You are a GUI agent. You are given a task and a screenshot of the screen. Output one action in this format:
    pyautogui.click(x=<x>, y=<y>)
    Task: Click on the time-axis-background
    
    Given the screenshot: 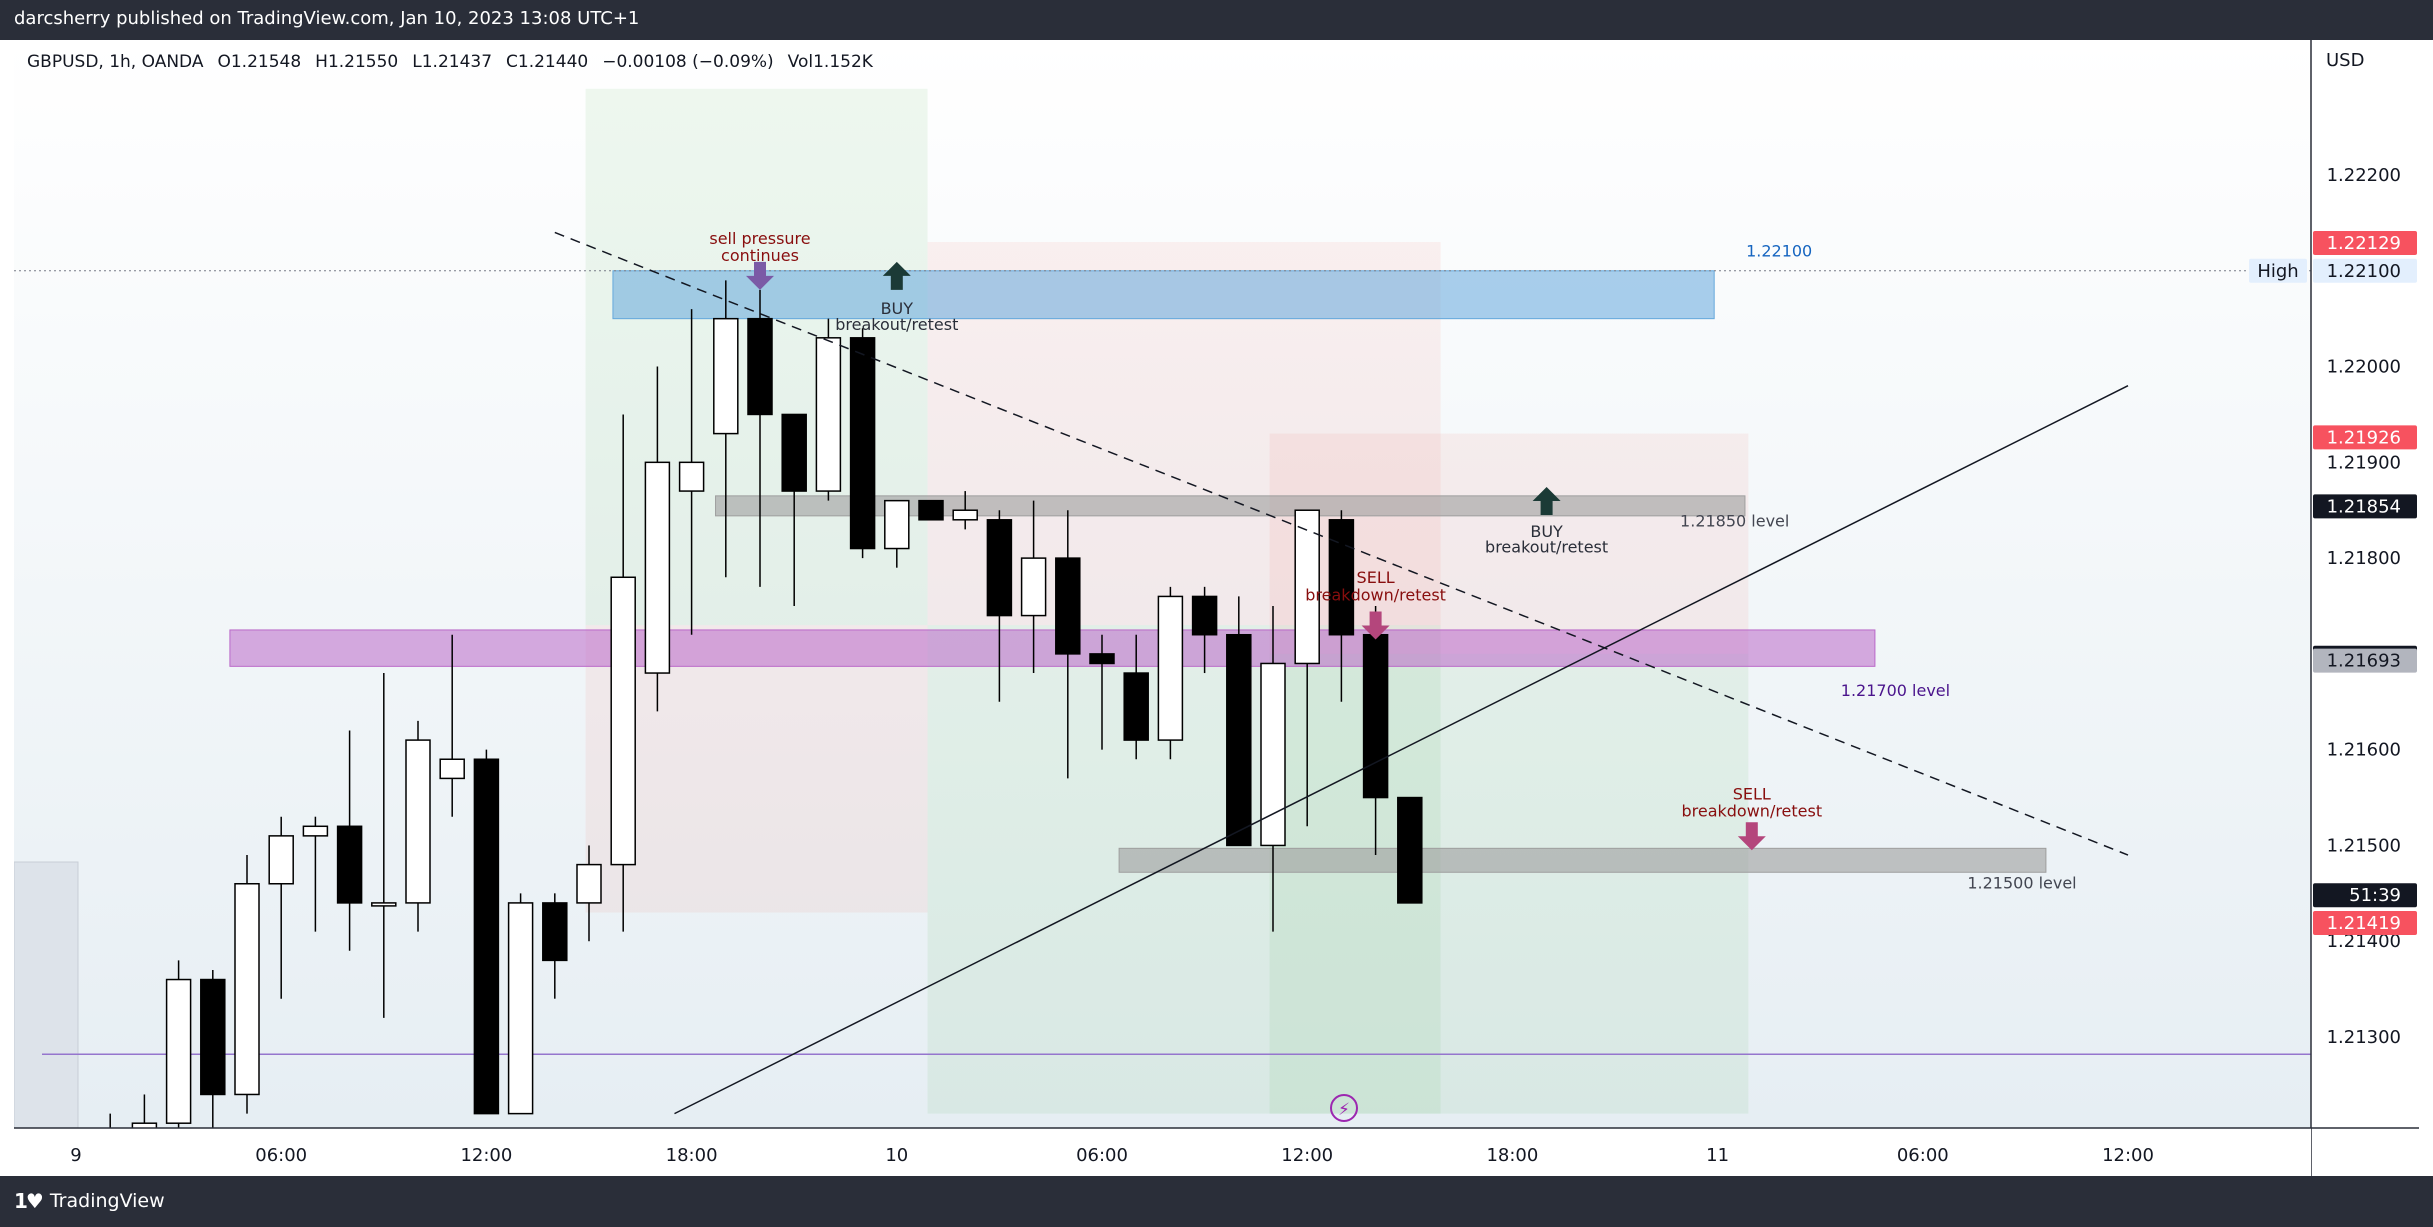 What is the action you would take?
    pyautogui.click(x=1162, y=1152)
    